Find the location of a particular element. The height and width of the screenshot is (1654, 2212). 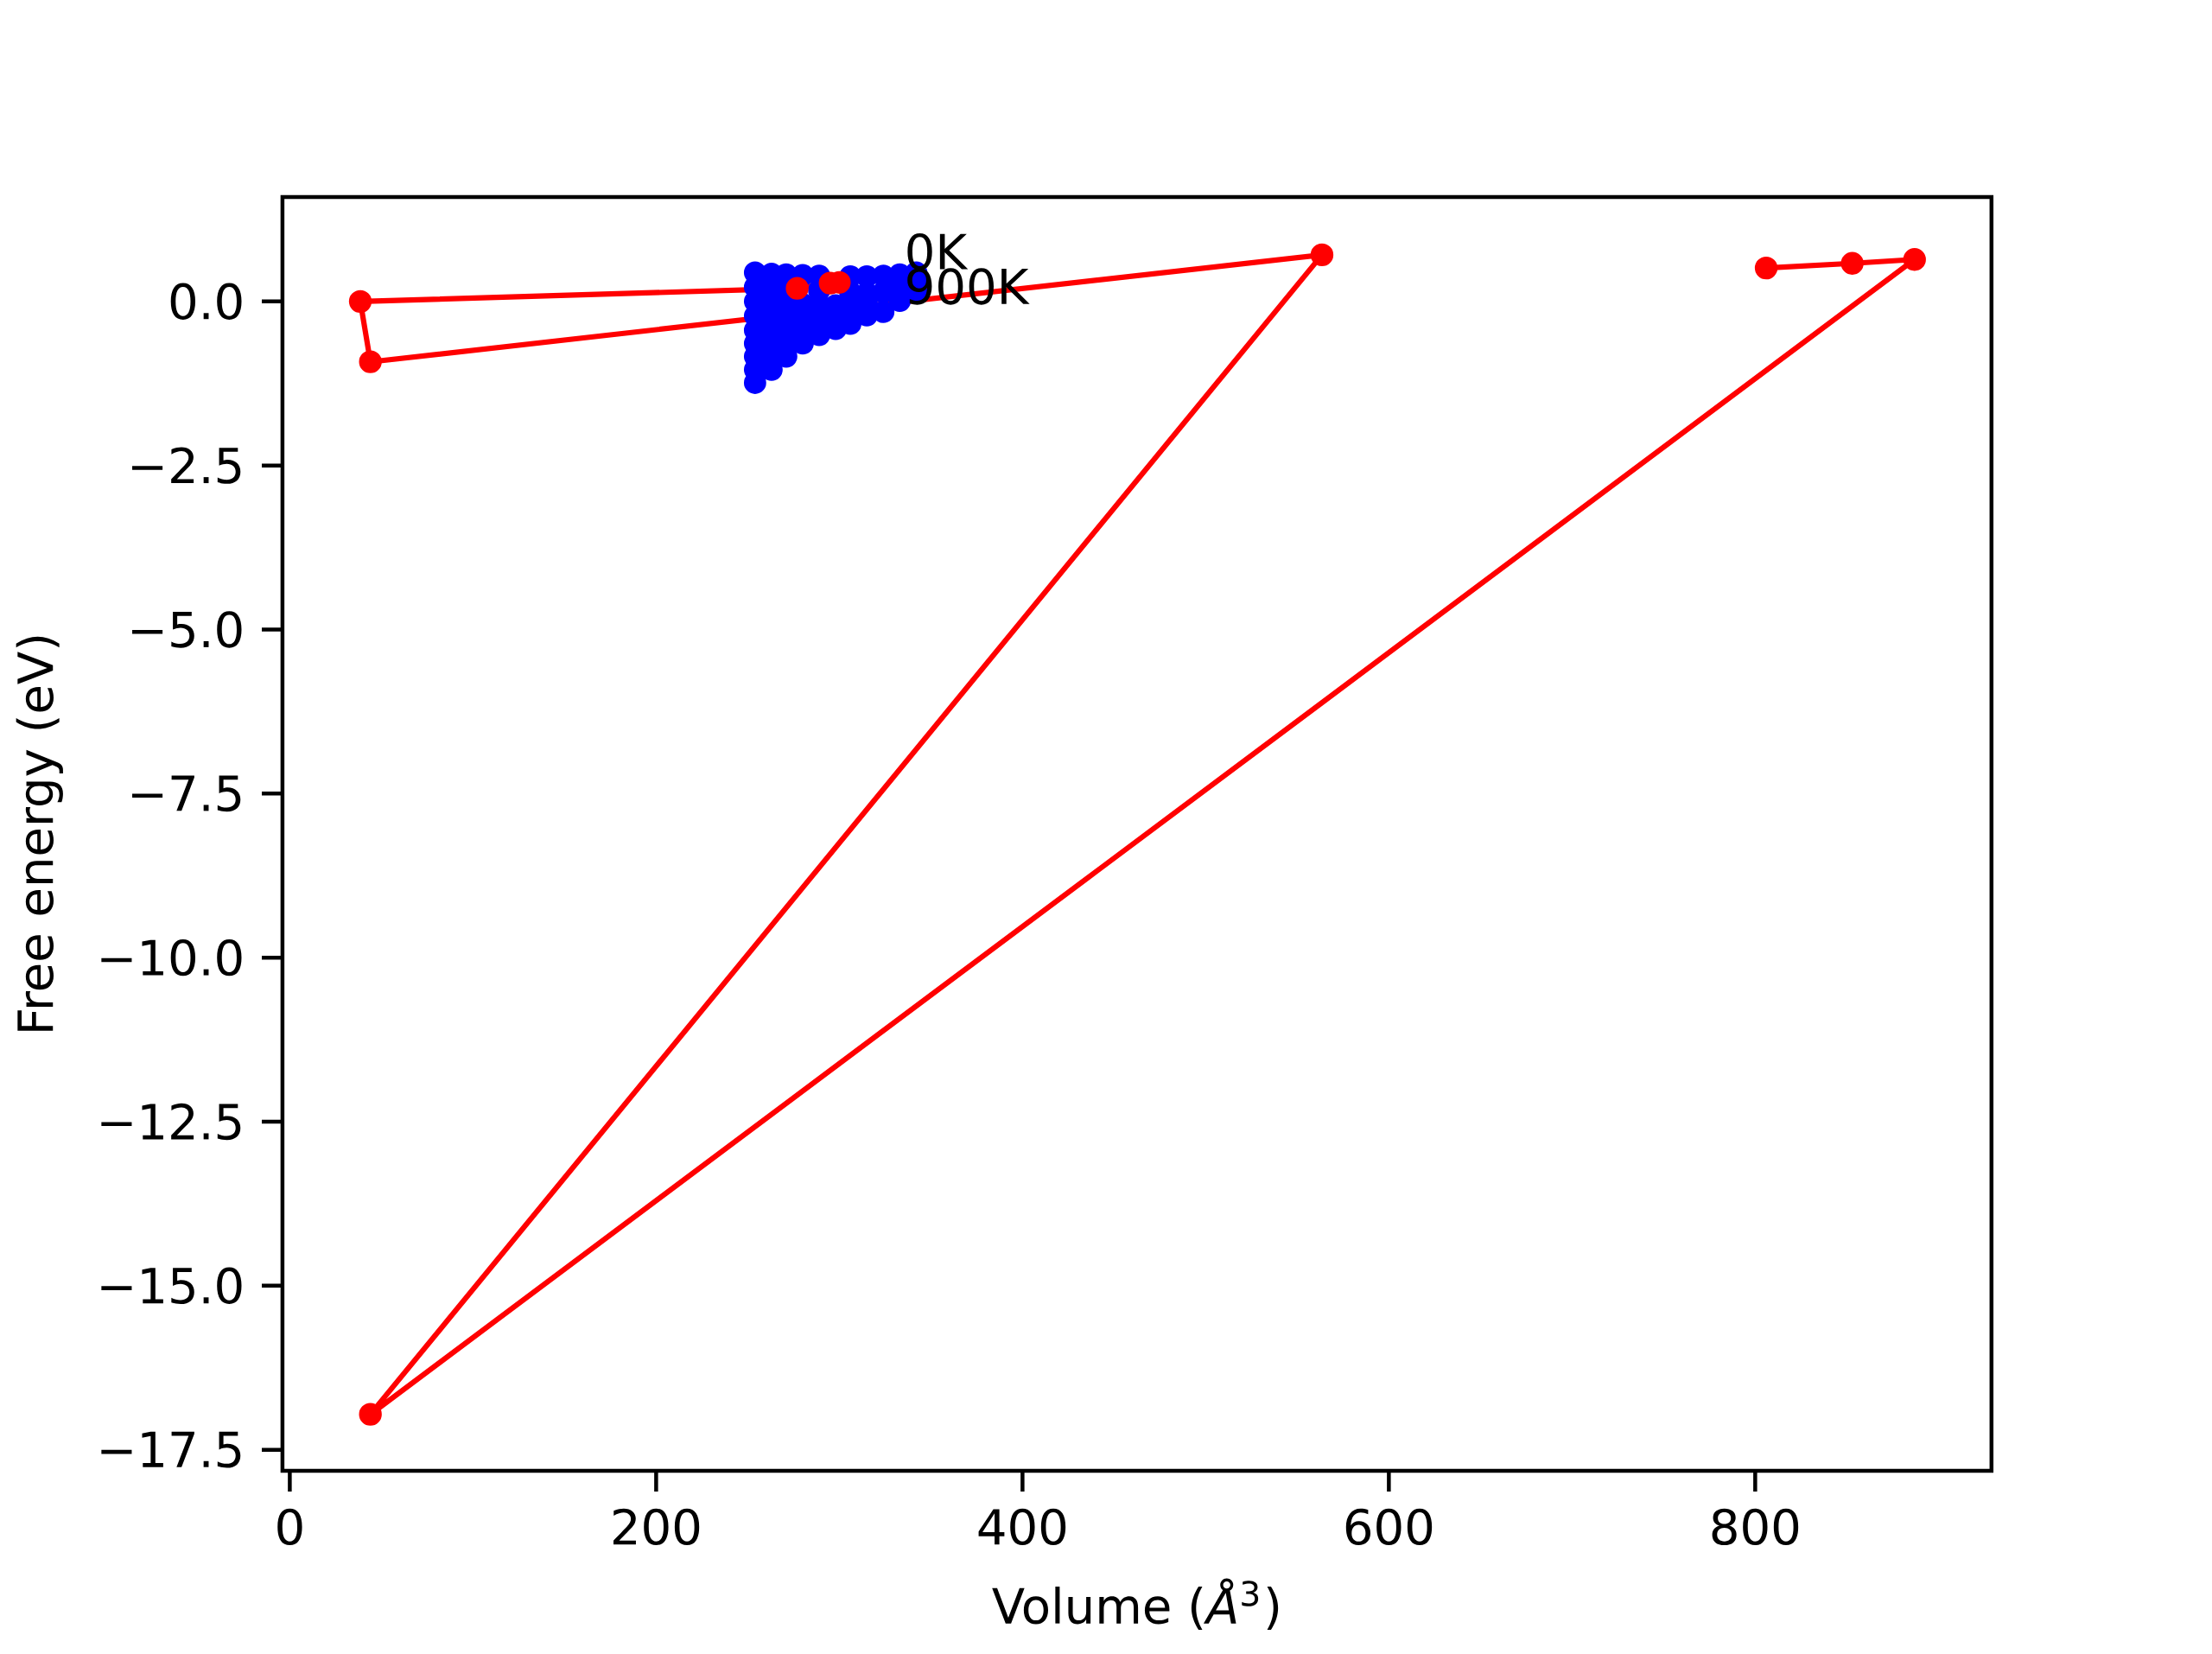

x-tick-label: 200 is located at coordinates (656, 1527).